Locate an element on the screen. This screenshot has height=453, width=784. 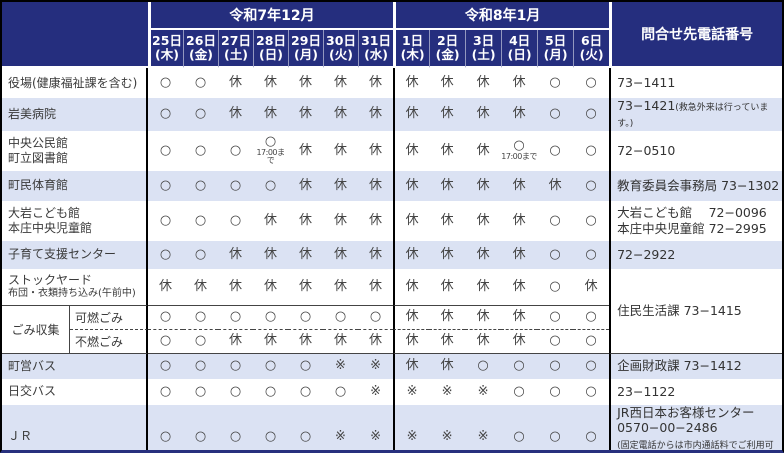
facility-label: ストックヤード 布団・衣類持ち込み(午前中) is located at coordinates (75, 286).